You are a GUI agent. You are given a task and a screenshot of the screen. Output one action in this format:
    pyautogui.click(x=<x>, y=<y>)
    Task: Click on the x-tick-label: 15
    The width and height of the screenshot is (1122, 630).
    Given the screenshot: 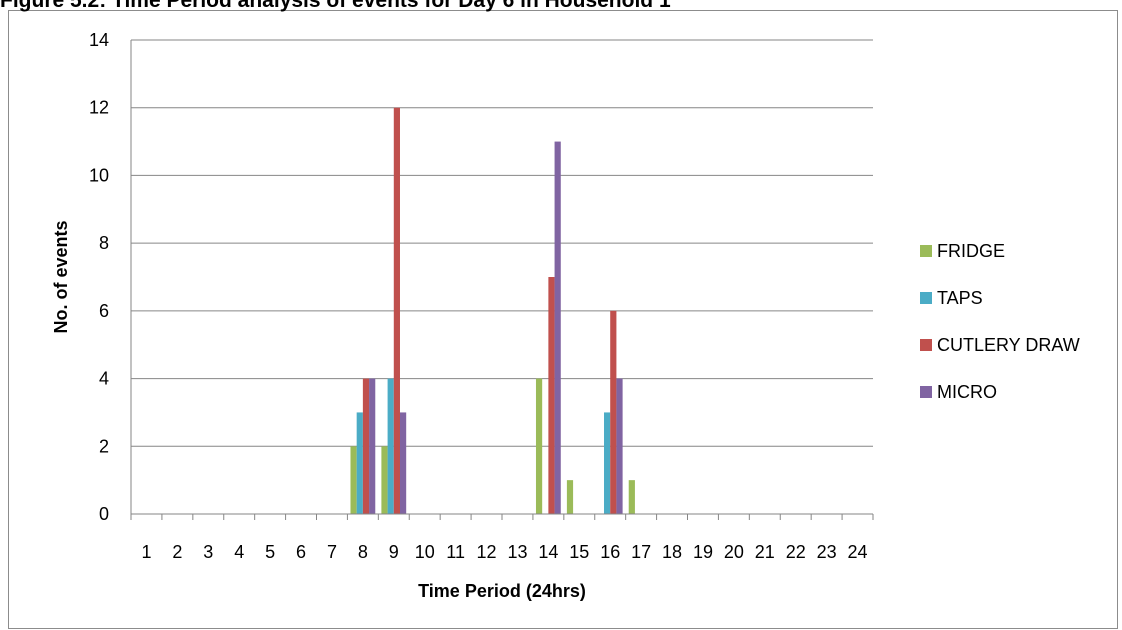 What is the action you would take?
    pyautogui.click(x=579, y=552)
    